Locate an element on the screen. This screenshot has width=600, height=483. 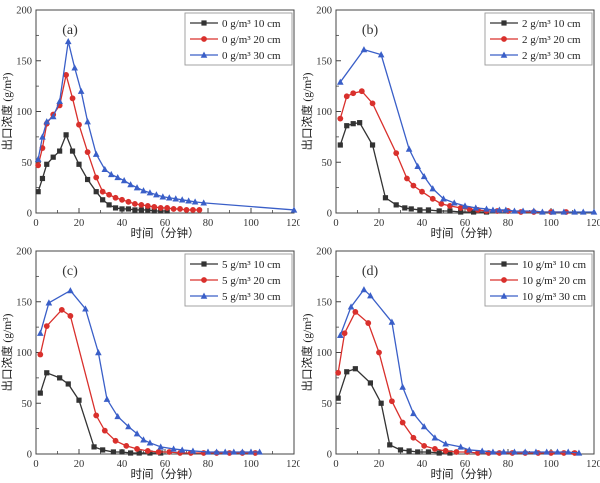
svg-text: 5 g/m³ 30 cm is located at coordinates (251, 297).